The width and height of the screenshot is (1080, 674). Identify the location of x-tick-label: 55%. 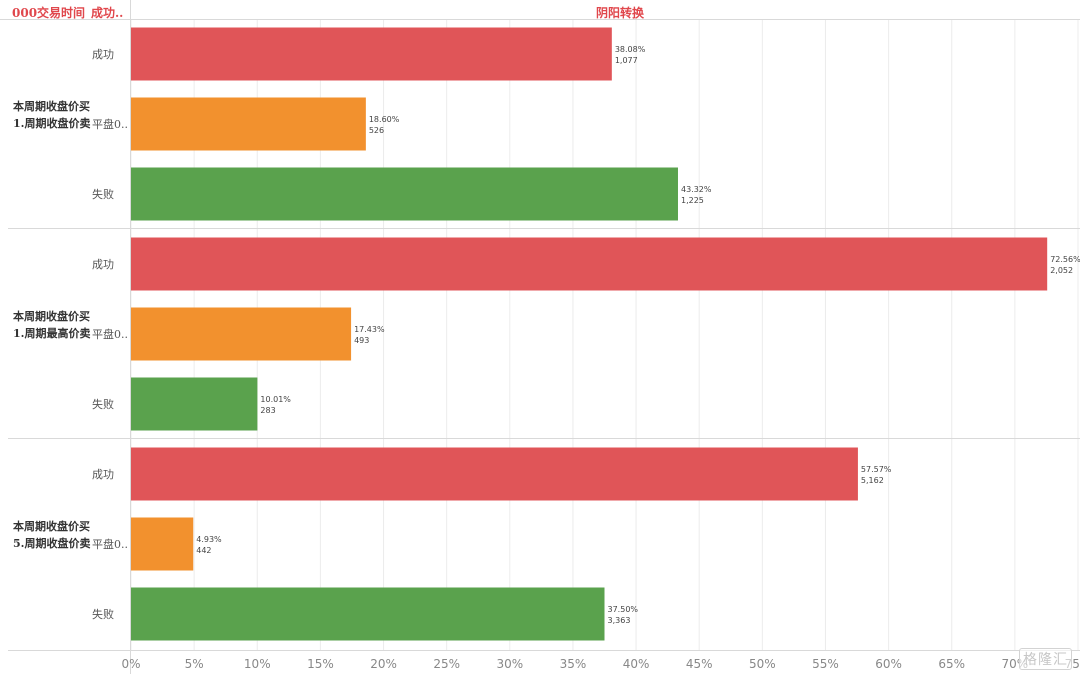
(825, 664).